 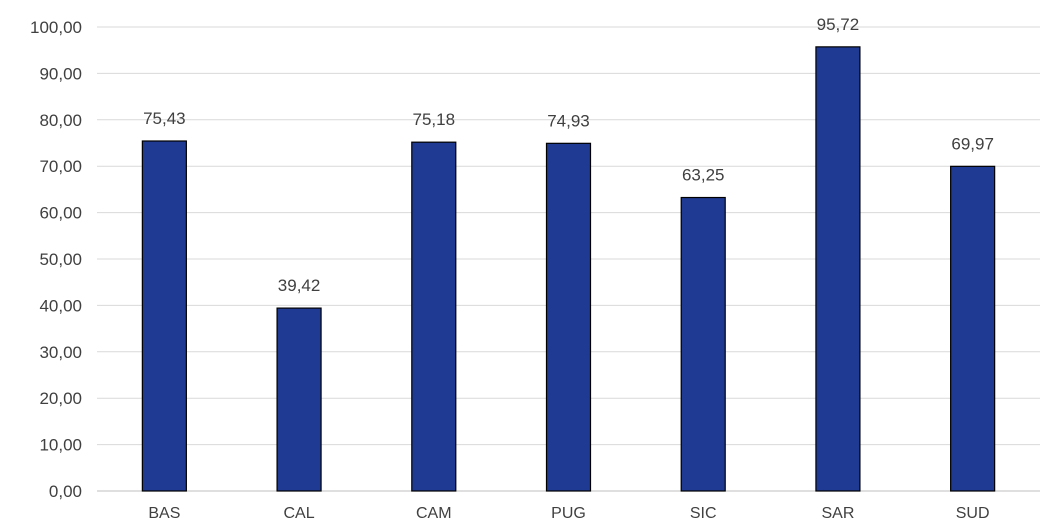 What do you see at coordinates (299, 285) in the screenshot?
I see `data-label: 39,42` at bounding box center [299, 285].